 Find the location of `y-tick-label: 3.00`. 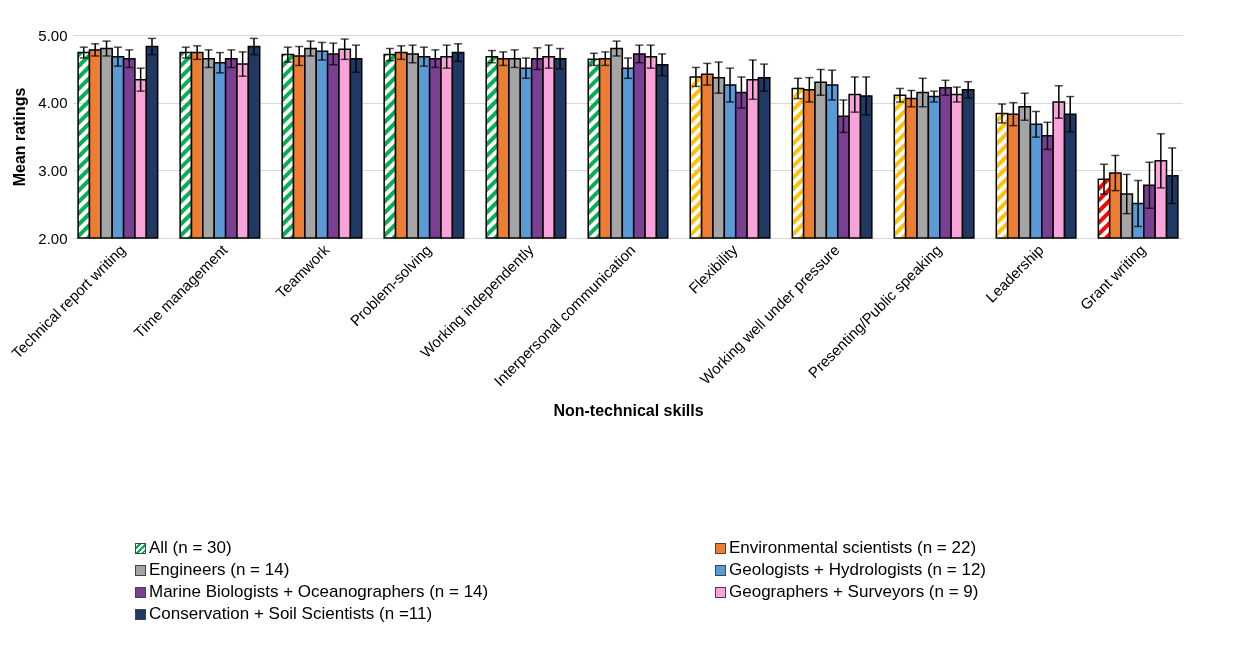

y-tick-label: 3.00 is located at coordinates (53, 170).